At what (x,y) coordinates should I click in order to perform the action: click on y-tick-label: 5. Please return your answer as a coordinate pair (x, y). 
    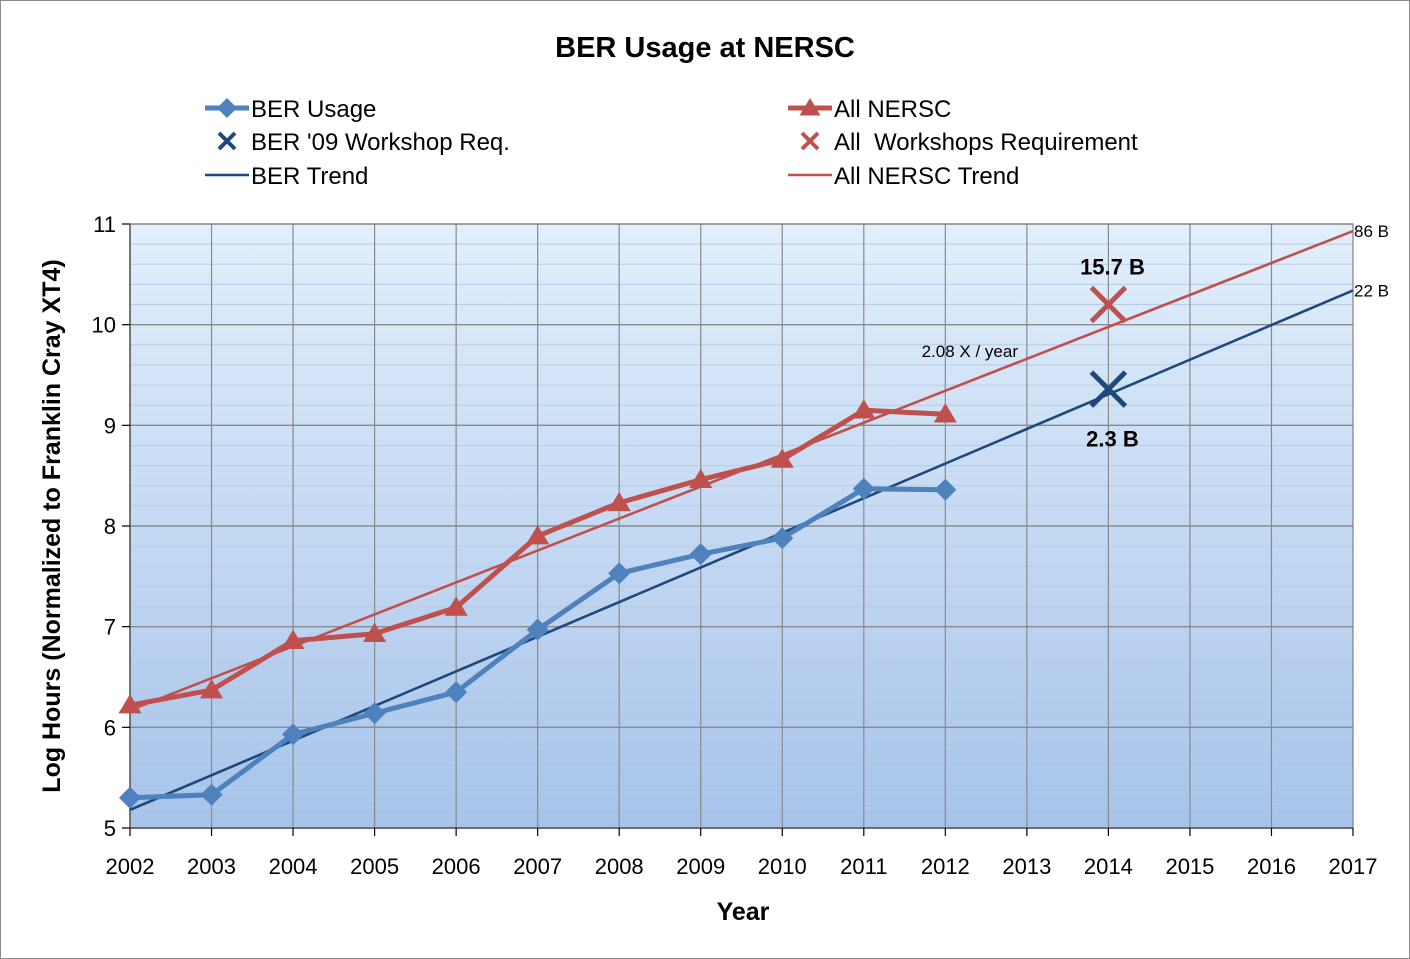
    Looking at the image, I should click on (110, 828).